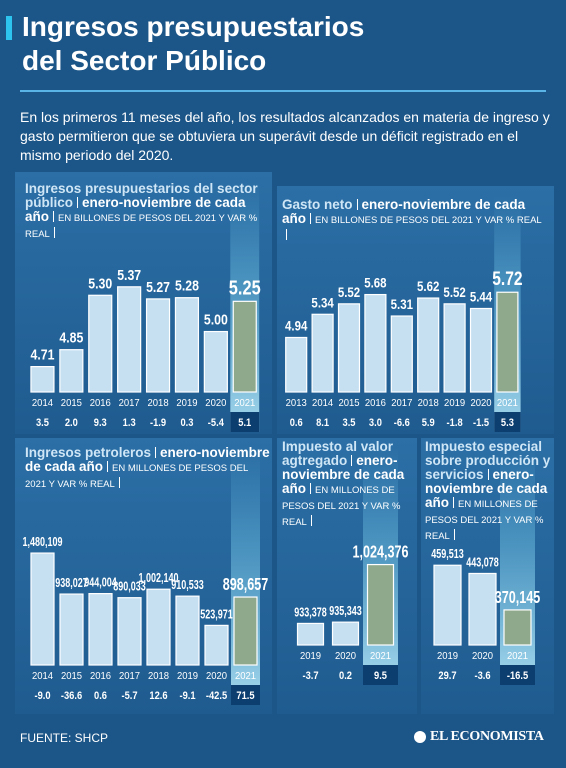  I want to click on value-label-group: 4.85, so click(71, 338).